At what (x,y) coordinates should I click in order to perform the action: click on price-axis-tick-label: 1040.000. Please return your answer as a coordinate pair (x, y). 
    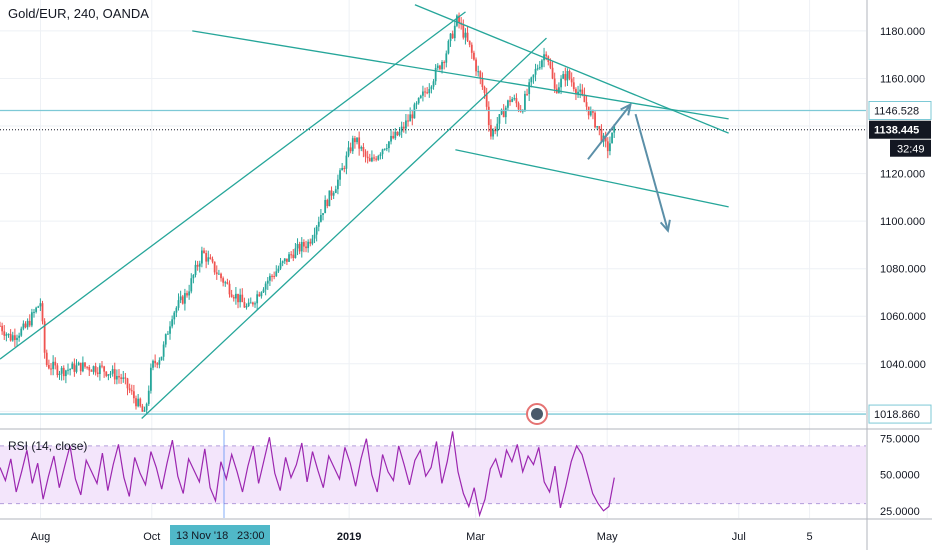
    Looking at the image, I should click on (903, 365).